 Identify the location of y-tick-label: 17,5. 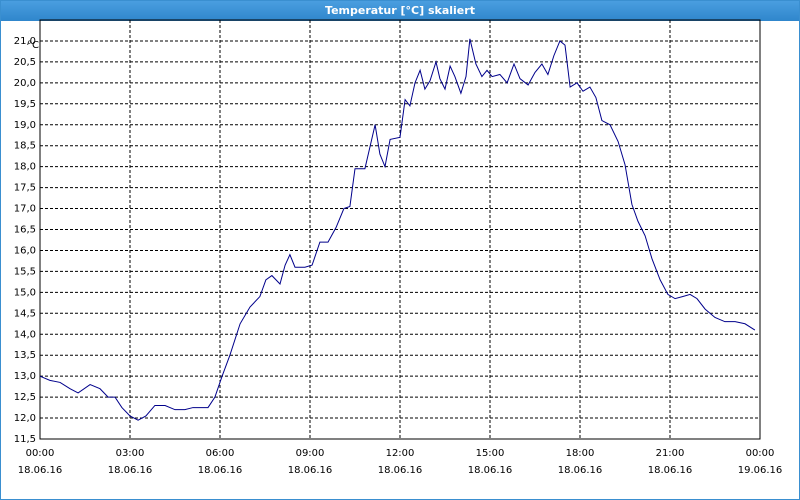
(25, 188).